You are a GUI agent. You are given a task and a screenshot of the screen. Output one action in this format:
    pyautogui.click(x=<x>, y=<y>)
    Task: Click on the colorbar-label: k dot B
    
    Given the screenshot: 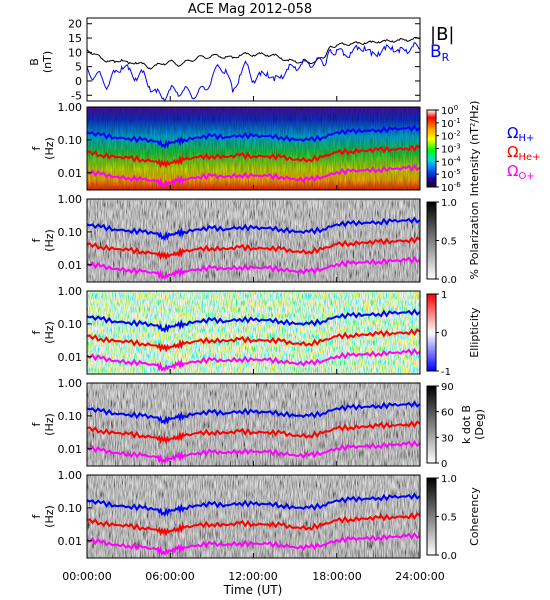 What is the action you would take?
    pyautogui.click(x=466, y=424)
    